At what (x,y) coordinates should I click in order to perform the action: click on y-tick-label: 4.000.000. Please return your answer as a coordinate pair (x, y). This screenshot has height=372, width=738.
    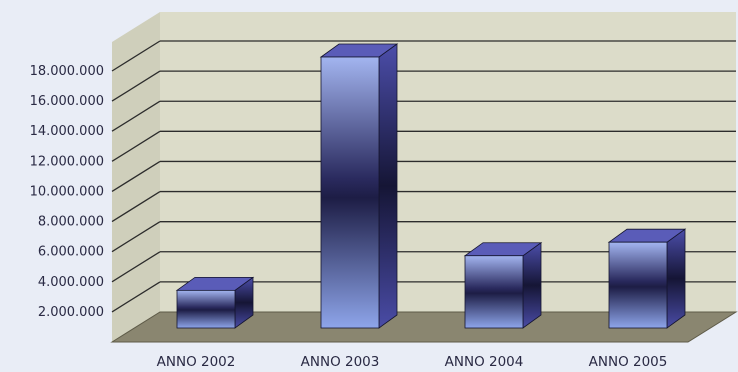
    Looking at the image, I should click on (71, 282).